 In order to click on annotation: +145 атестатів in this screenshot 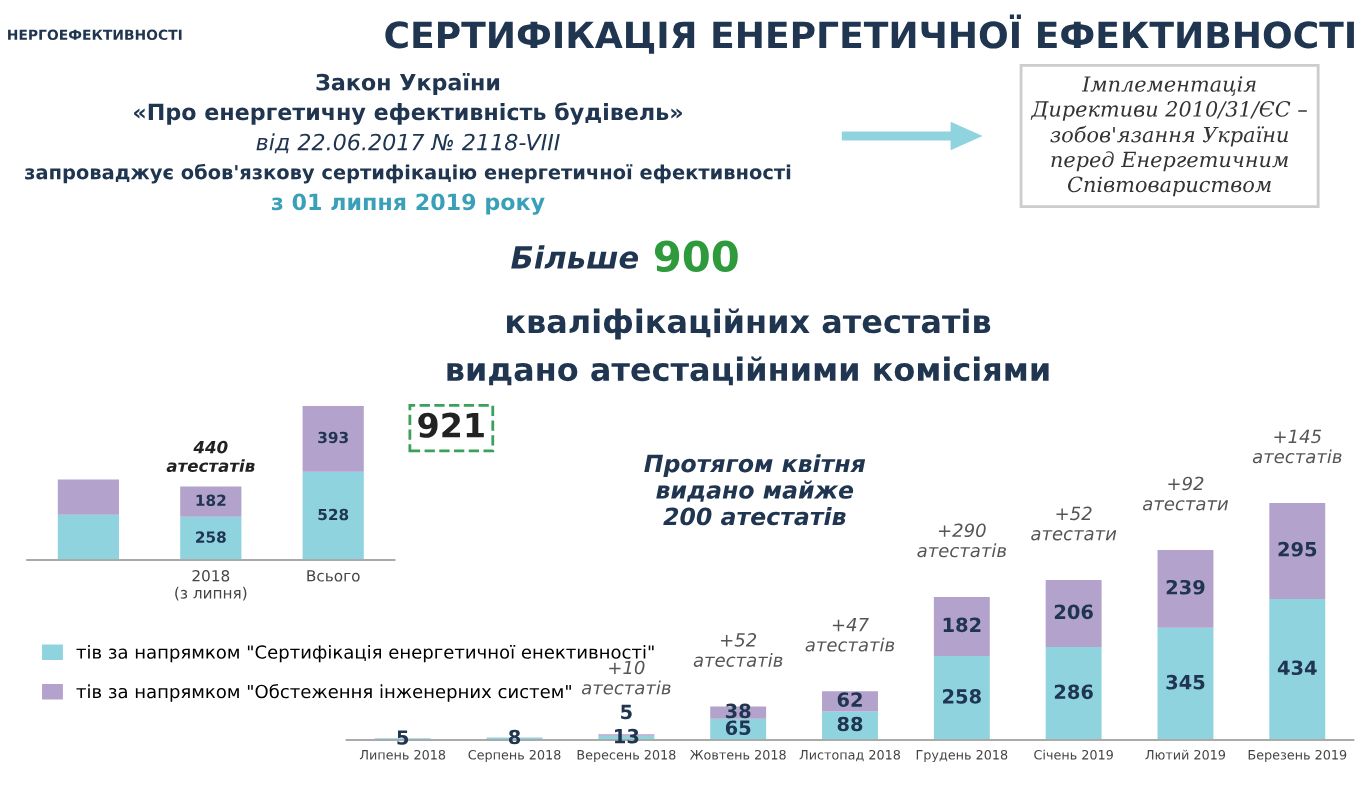, I will do `click(1297, 446)`.